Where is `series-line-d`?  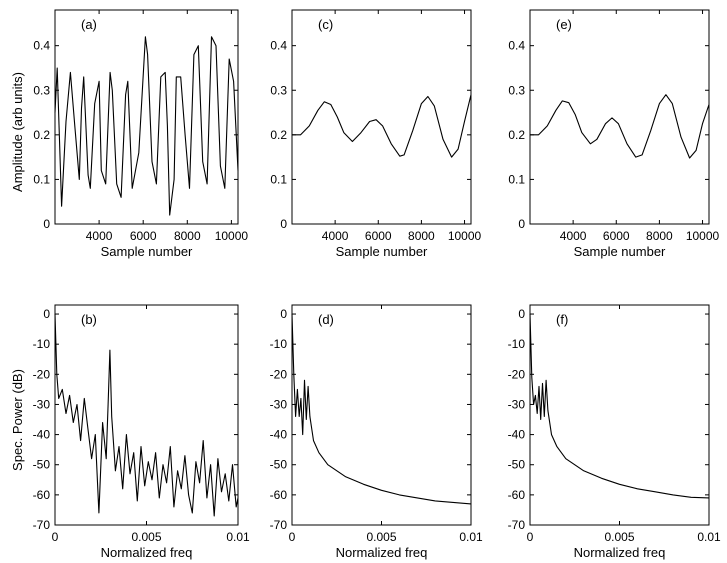
series-line-d is located at coordinates (381, 409).